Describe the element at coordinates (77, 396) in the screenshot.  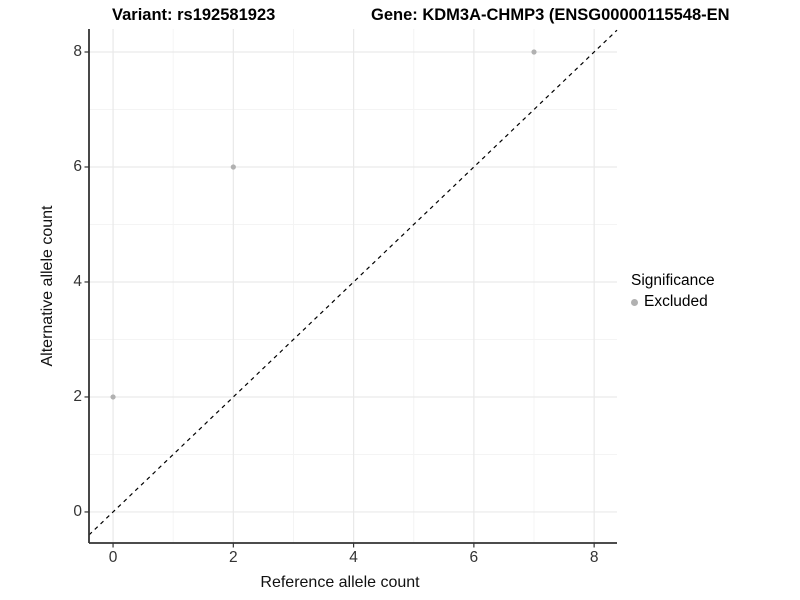
I see `y-tick-label: 2` at that location.